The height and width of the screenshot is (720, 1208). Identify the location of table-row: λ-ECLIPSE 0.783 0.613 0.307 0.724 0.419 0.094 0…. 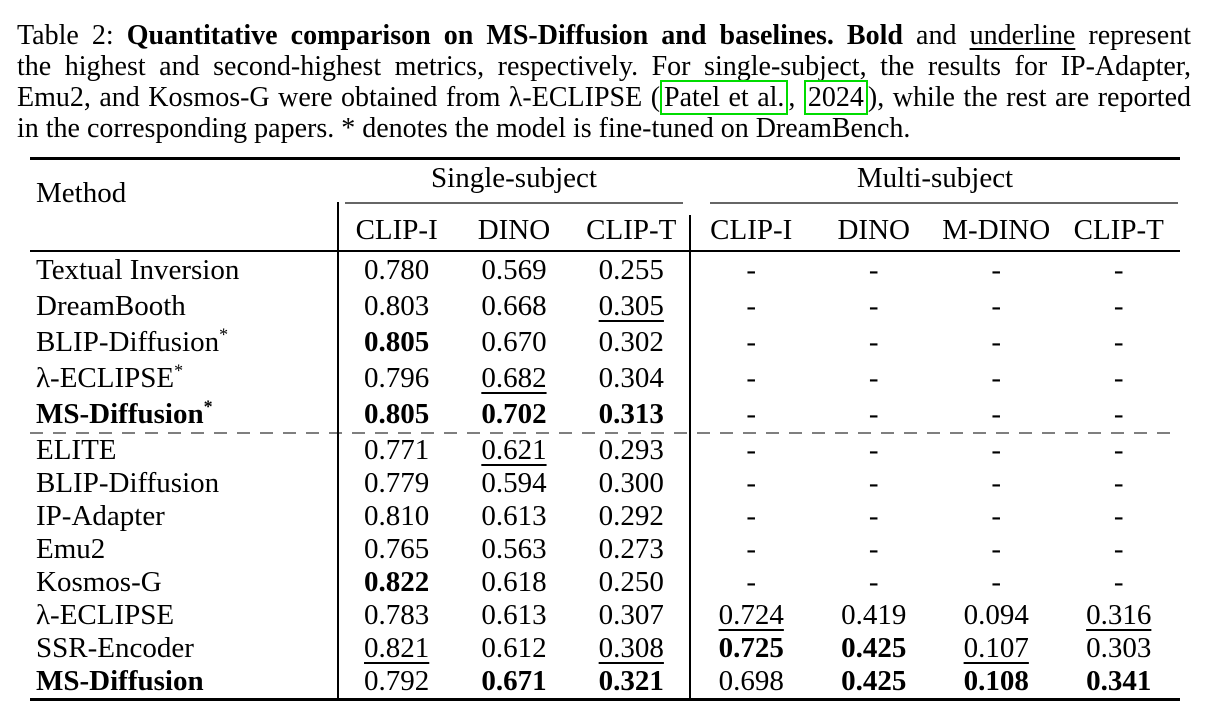
(605, 615).